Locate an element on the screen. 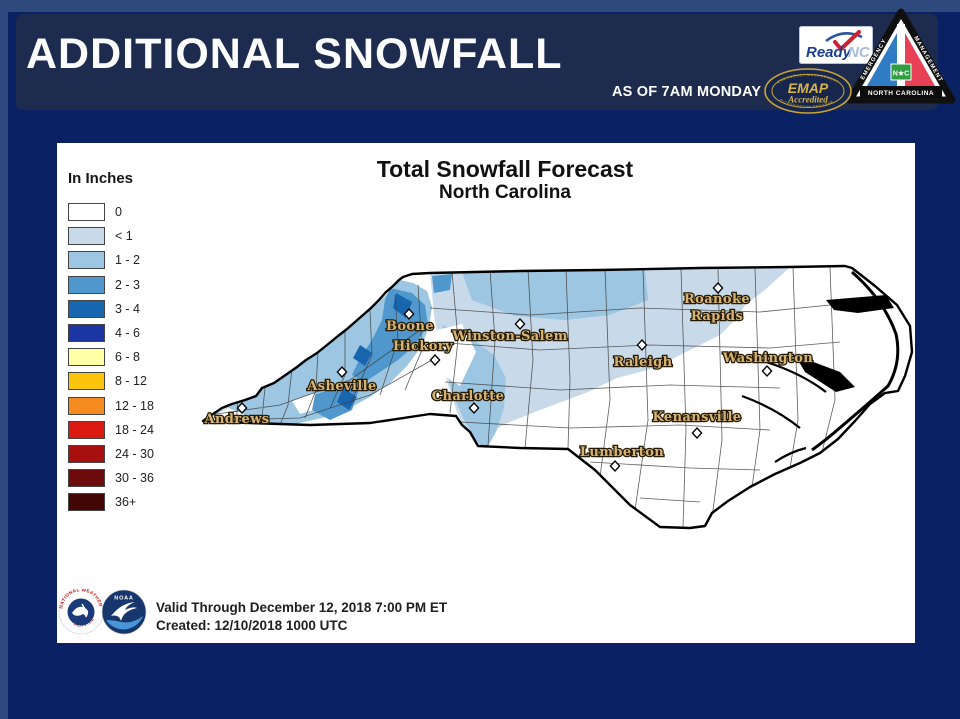  nc-triangle-graphic: N★C NORTH CAROLINA EMERGENCY MANAGEMENT is located at coordinates (901, 56).